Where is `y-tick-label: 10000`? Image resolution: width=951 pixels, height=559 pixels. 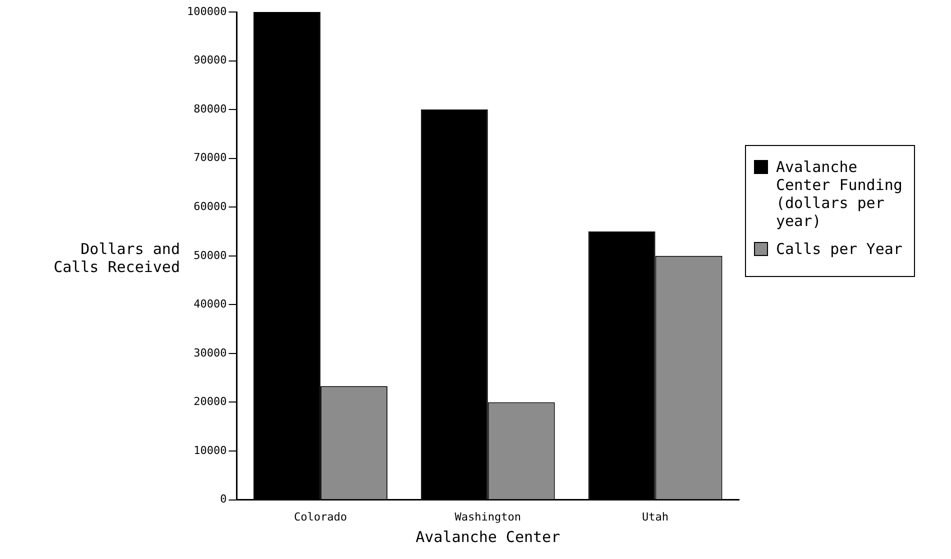 y-tick-label: 10000 is located at coordinates (210, 450).